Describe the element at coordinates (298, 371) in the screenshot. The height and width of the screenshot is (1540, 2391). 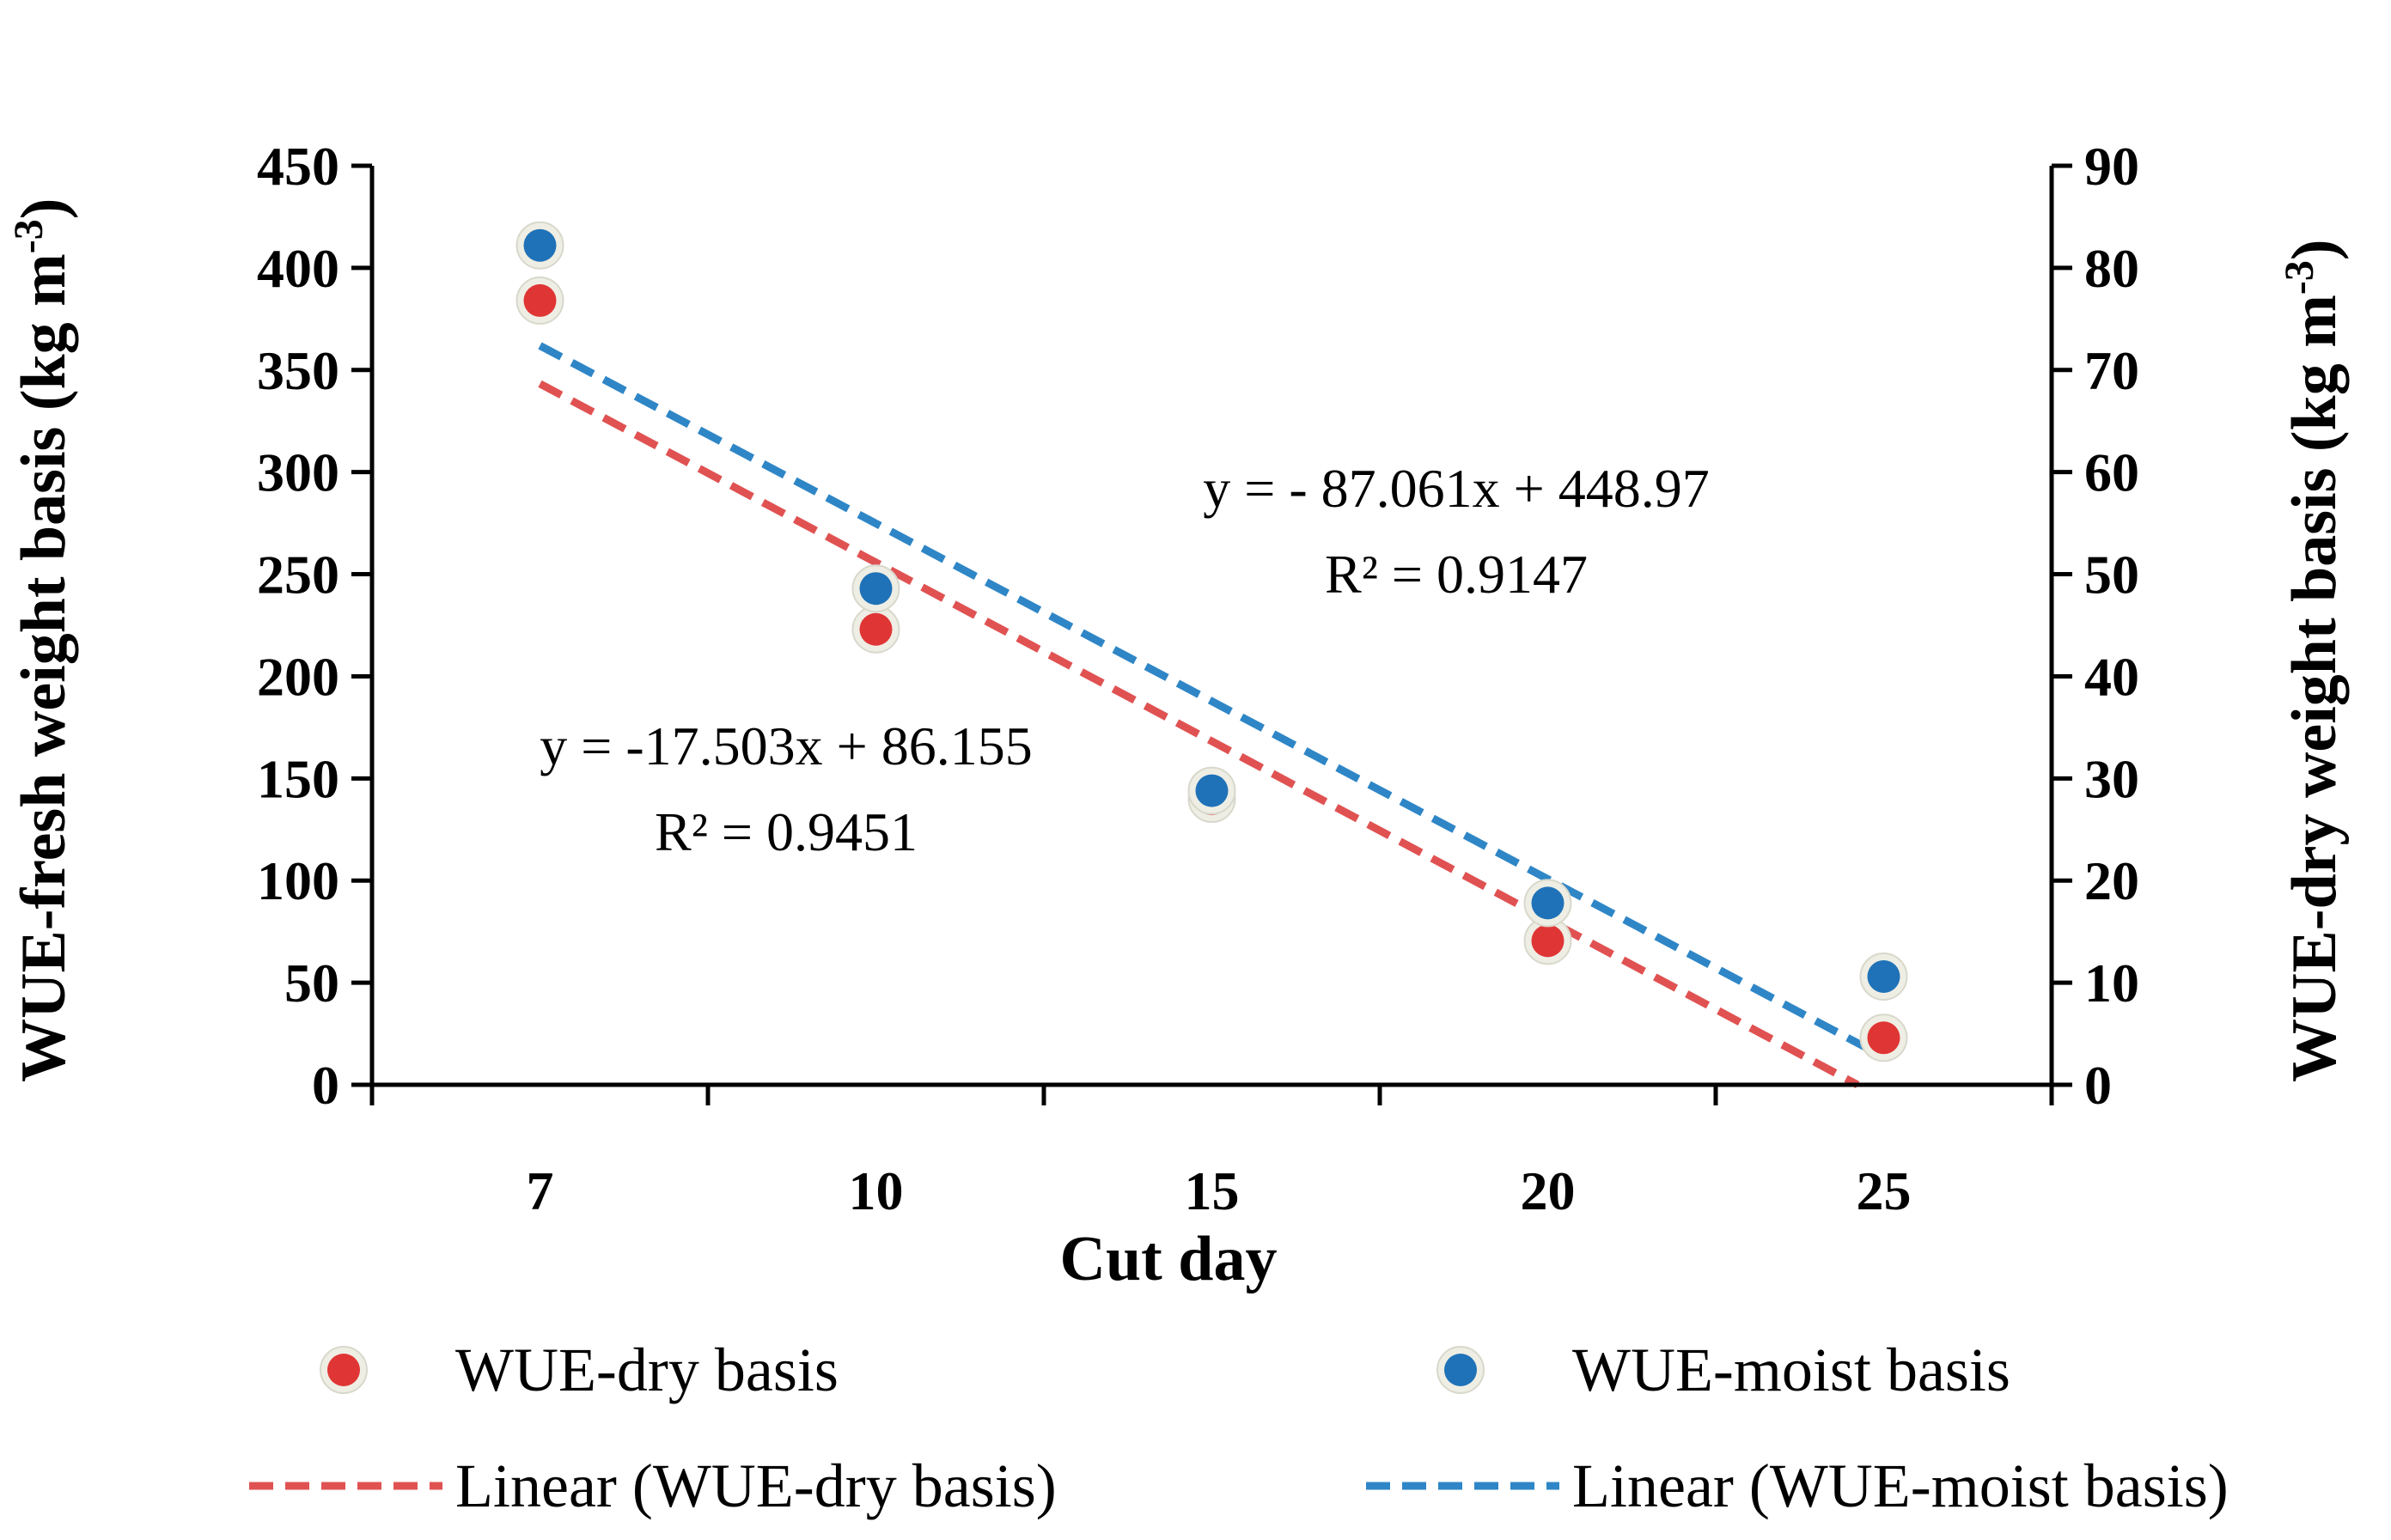
I see `y-tick-label: 350` at that location.